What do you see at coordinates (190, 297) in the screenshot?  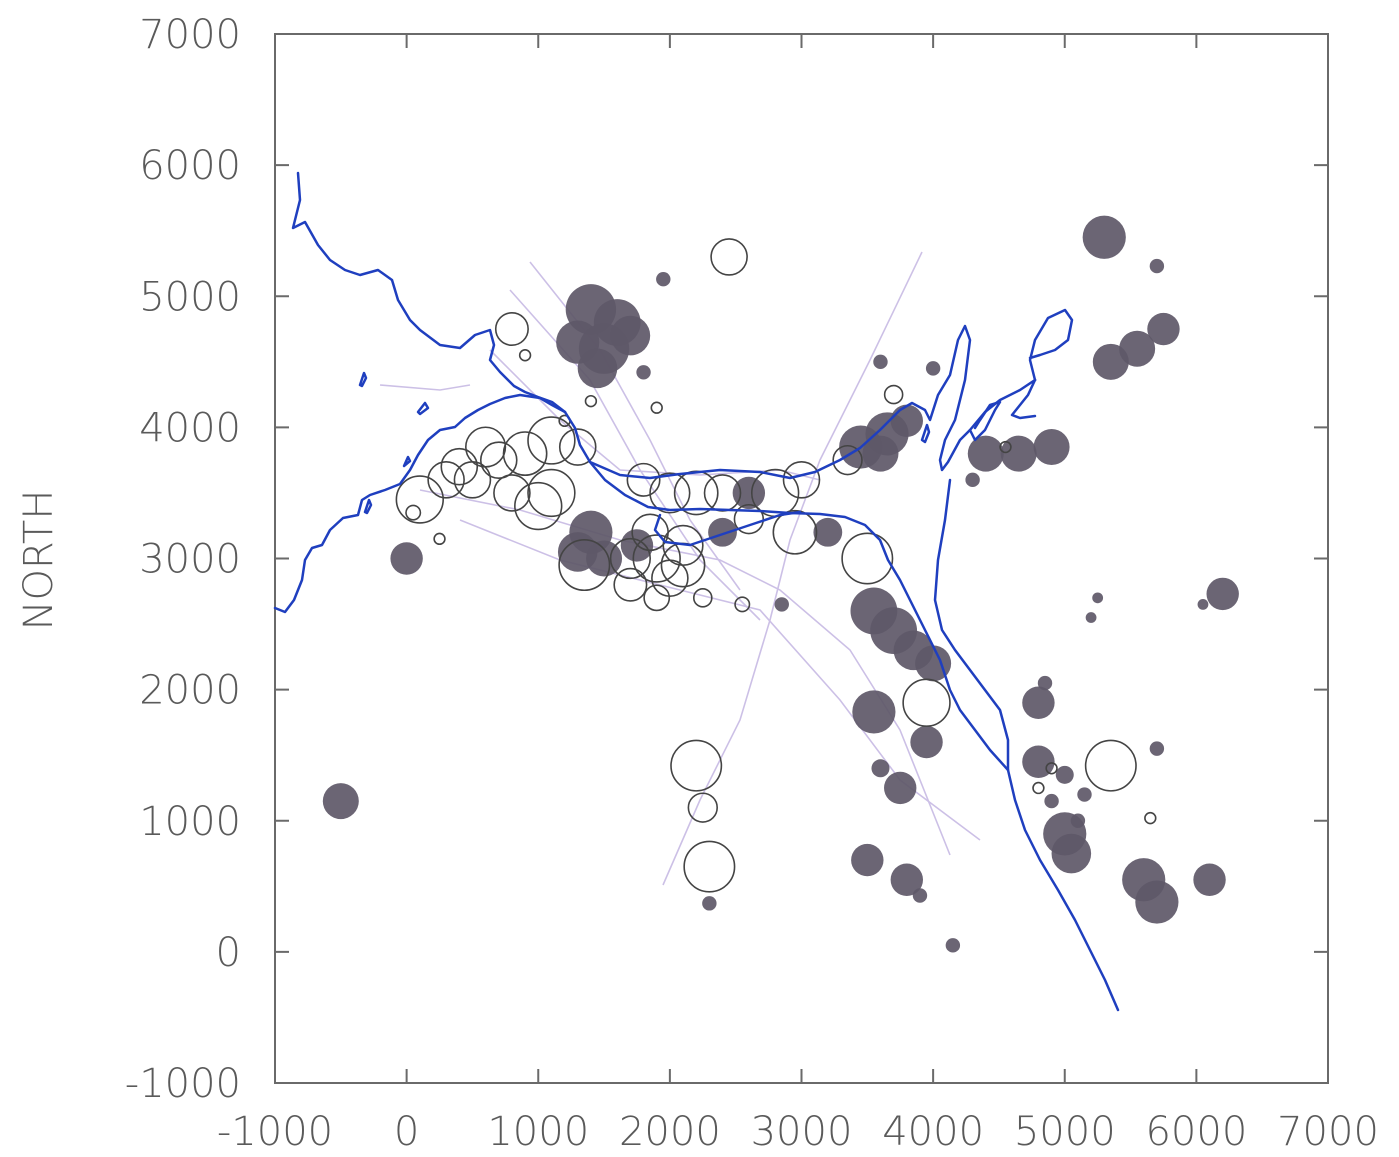 I see `y-tick-label: 5000` at bounding box center [190, 297].